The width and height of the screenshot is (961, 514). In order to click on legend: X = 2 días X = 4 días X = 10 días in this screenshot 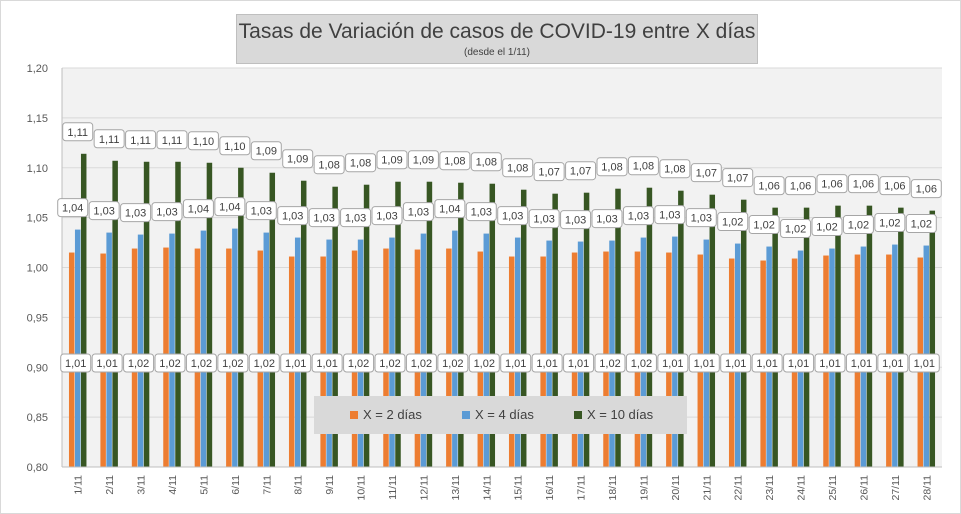, I will do `click(500, 415)`.